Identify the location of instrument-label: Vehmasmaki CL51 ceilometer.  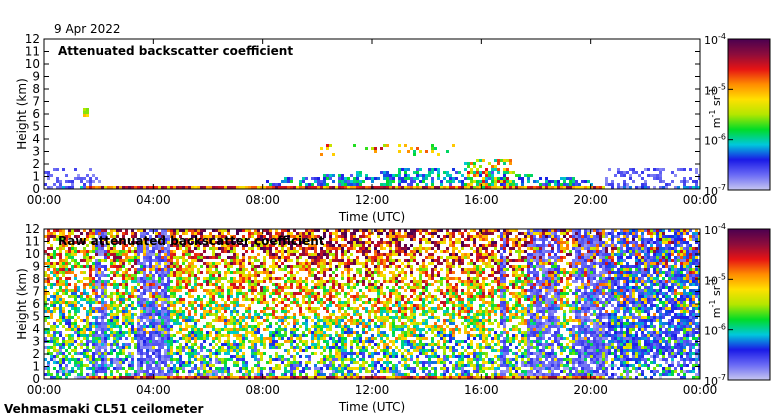
(104, 409).